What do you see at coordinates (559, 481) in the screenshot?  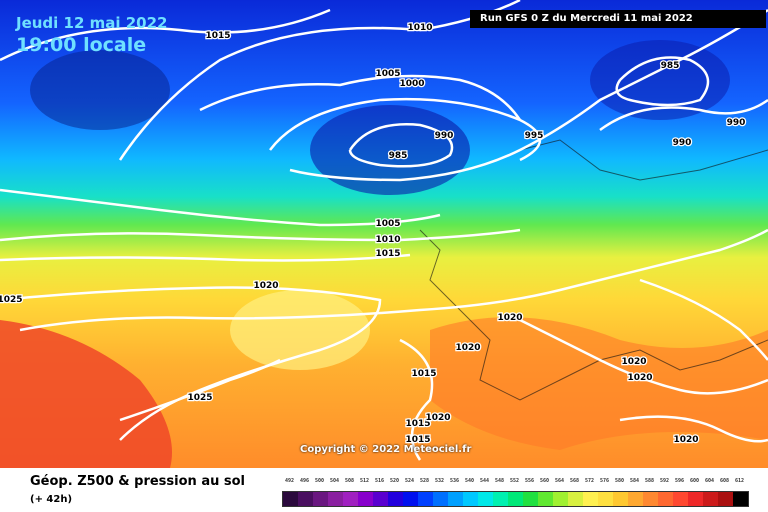 I see `scale-tick: 564` at bounding box center [559, 481].